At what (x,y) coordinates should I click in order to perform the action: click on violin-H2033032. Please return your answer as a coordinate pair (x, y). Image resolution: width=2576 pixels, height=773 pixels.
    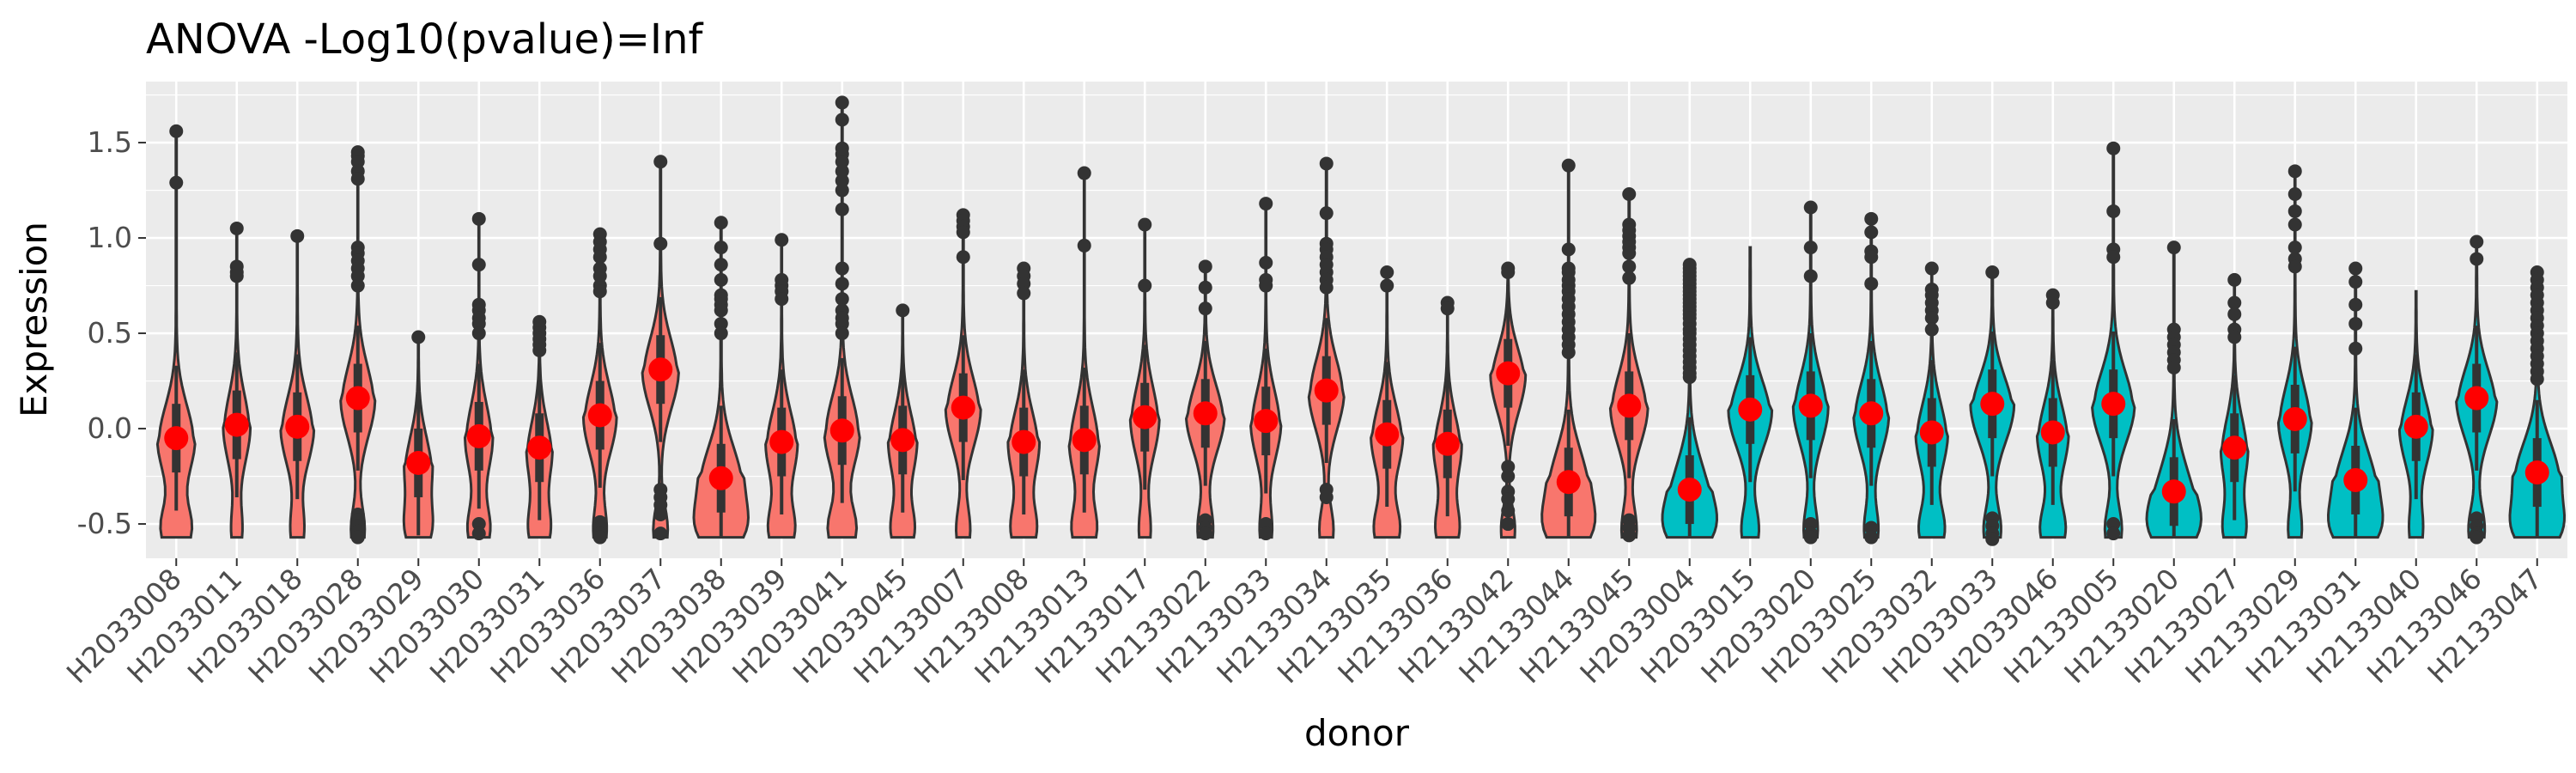
    Looking at the image, I should click on (1931, 400).